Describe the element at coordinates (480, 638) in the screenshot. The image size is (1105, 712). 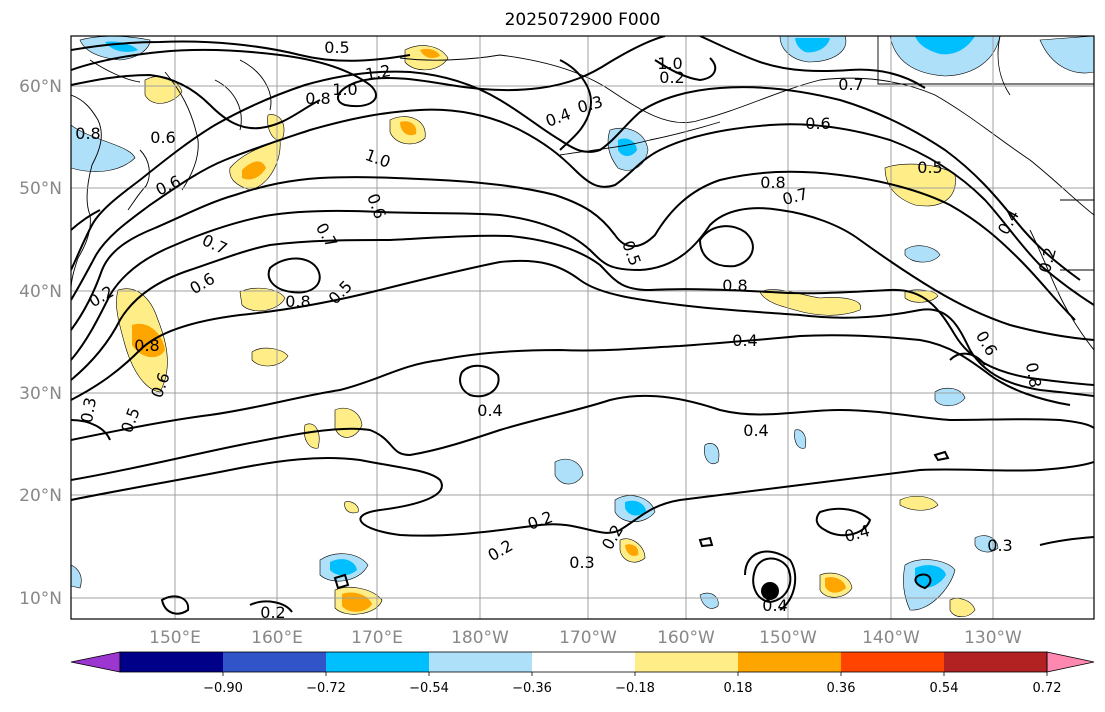
I see `lon-label: 180°W` at that location.